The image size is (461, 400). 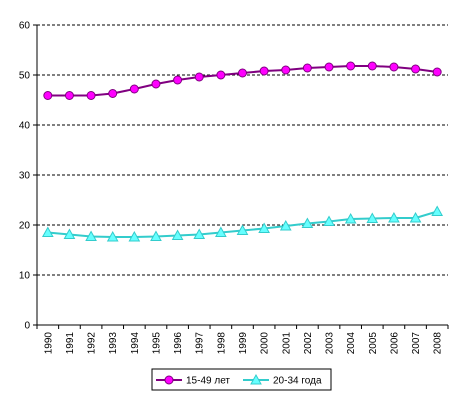 I want to click on x-tick-label: 2005, so click(x=373, y=343).